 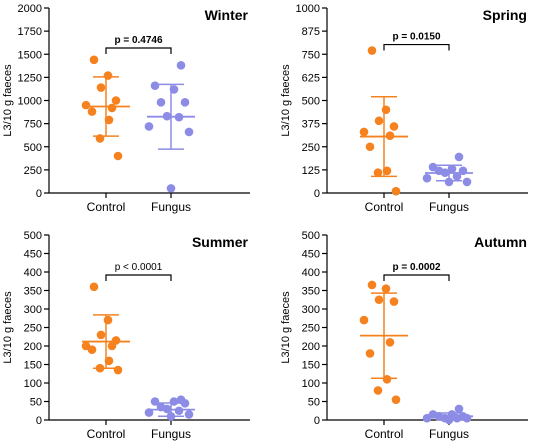 What do you see at coordinates (500, 242) in the screenshot?
I see `chart-title: Autumn` at bounding box center [500, 242].